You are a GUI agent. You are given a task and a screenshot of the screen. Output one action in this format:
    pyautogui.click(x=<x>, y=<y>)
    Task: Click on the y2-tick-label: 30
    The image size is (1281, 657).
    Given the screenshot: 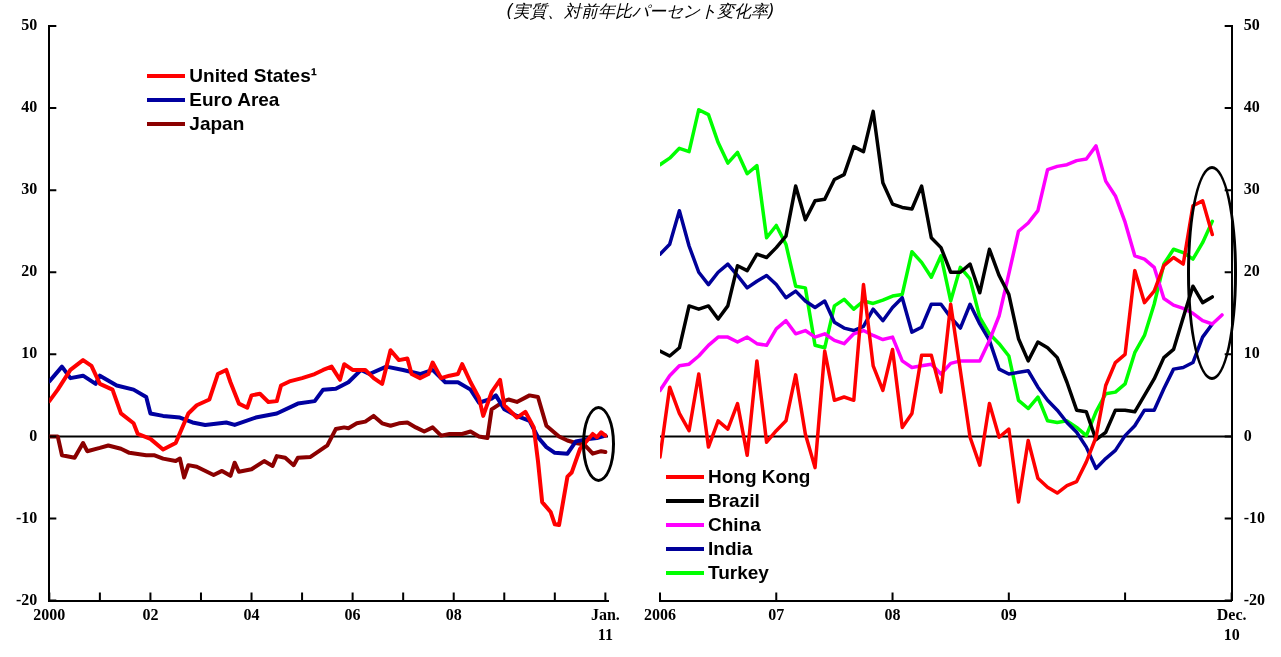 What is the action you would take?
    pyautogui.click(x=1251, y=189)
    